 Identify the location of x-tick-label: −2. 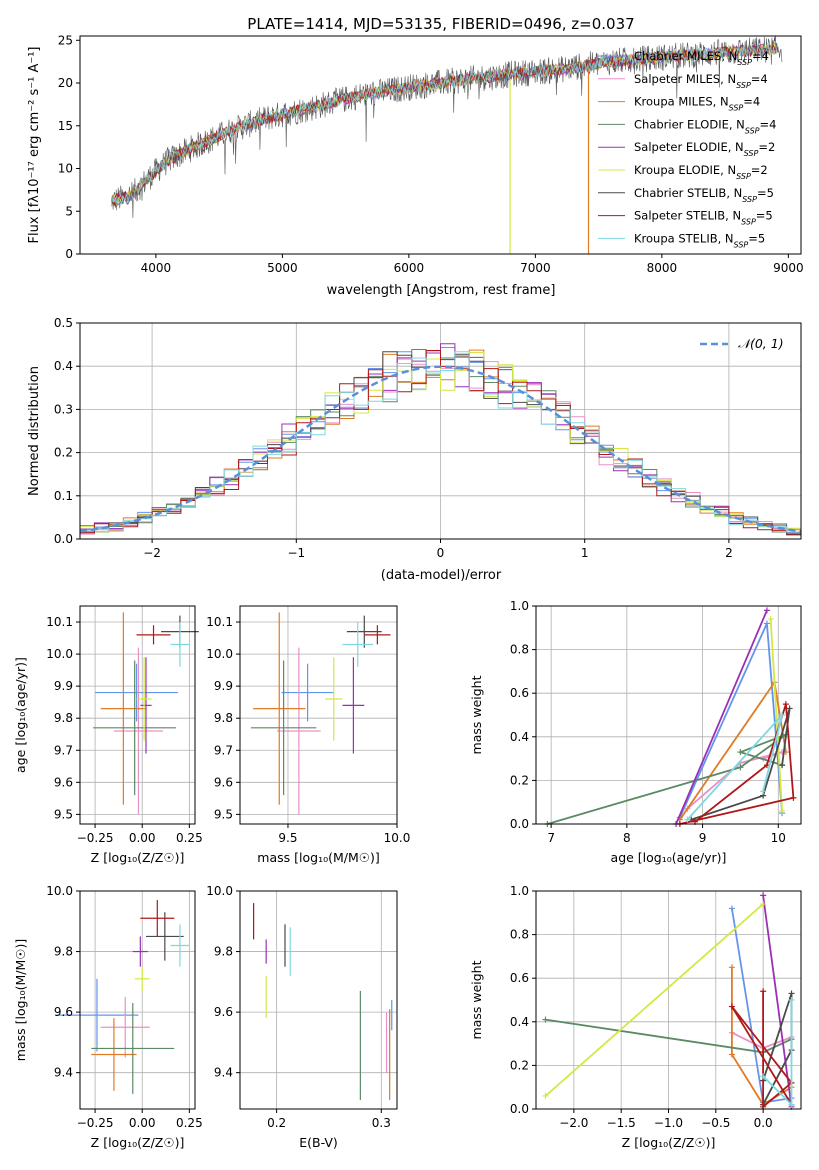
(152, 553).